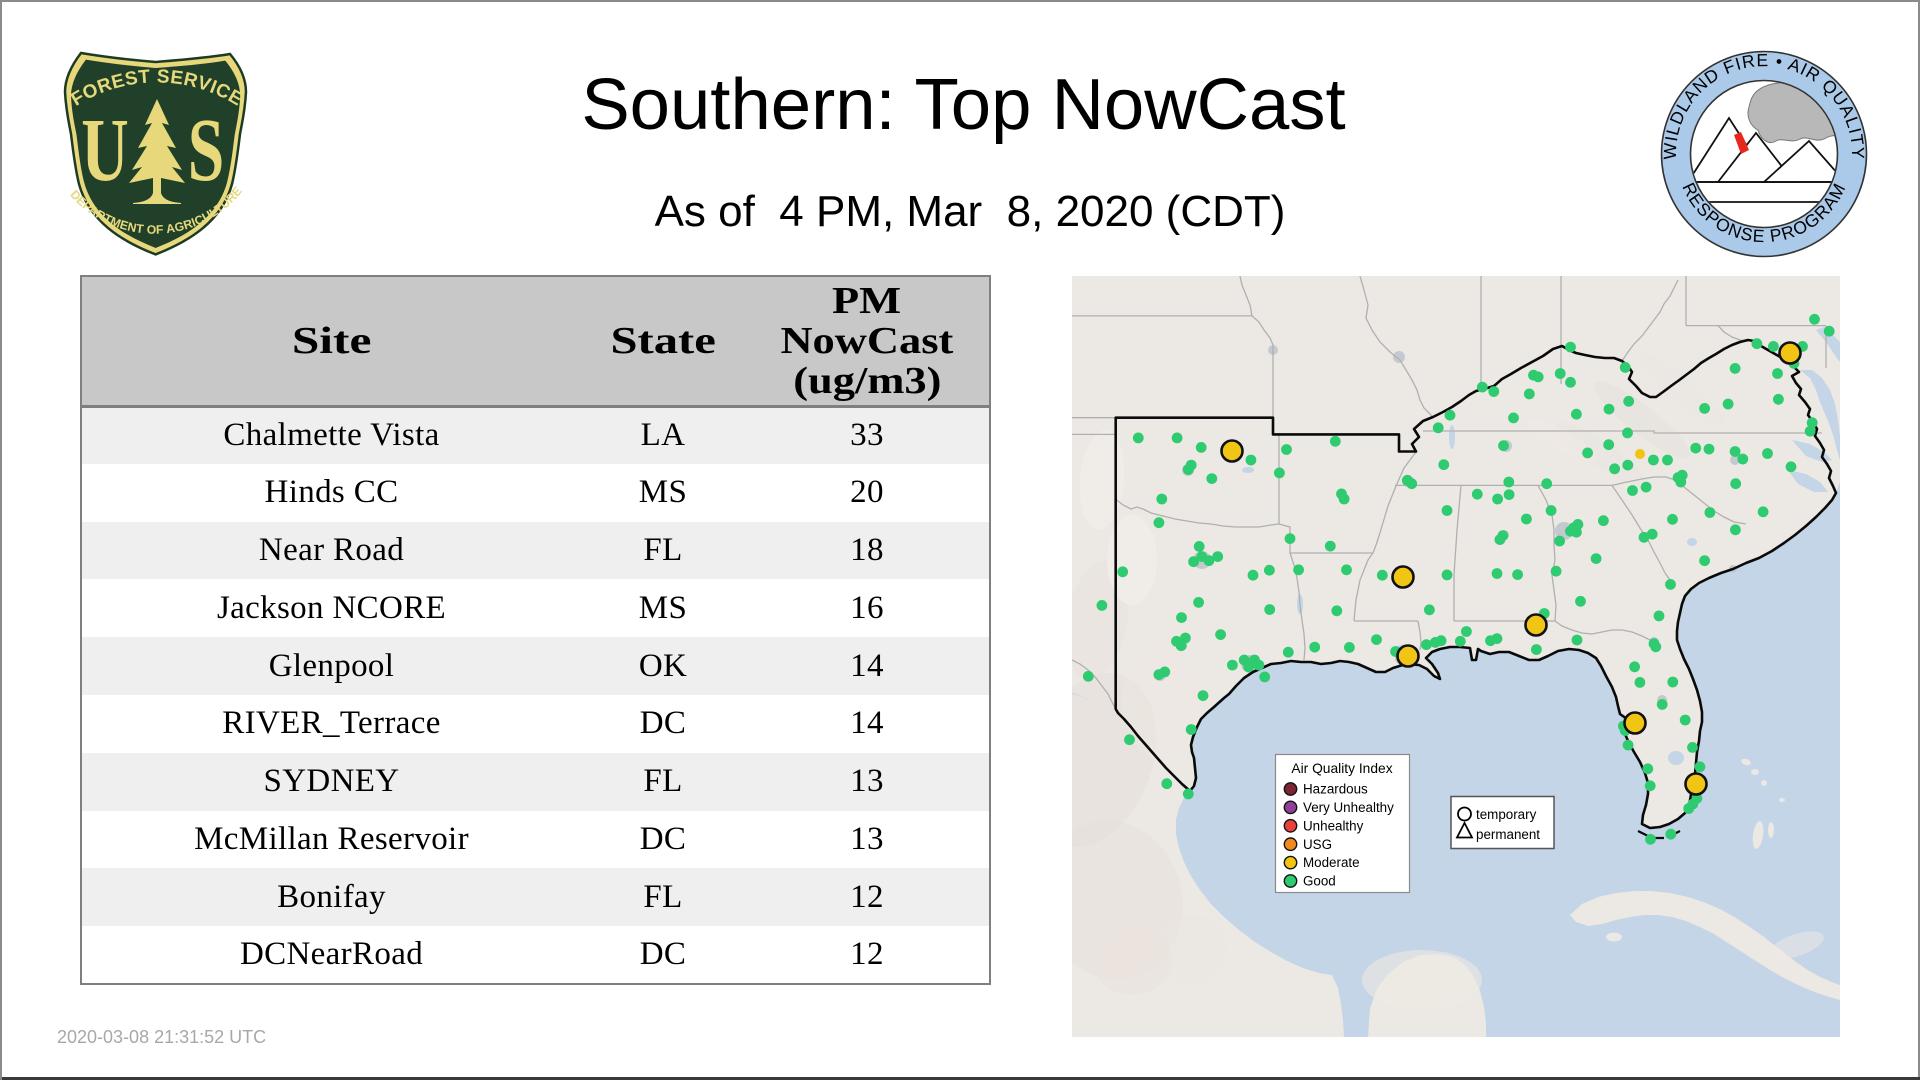 This screenshot has height=1080, width=1920. Describe the element at coordinates (1319, 881) in the screenshot. I see `svg-text: Good` at that location.